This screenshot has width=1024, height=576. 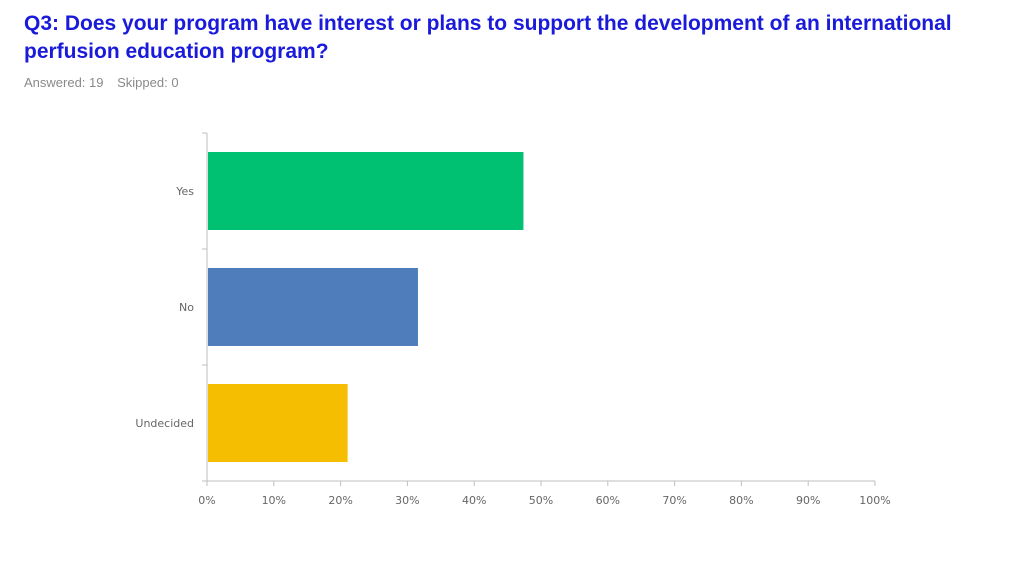 I want to click on category-label: Undecided, so click(x=164, y=423).